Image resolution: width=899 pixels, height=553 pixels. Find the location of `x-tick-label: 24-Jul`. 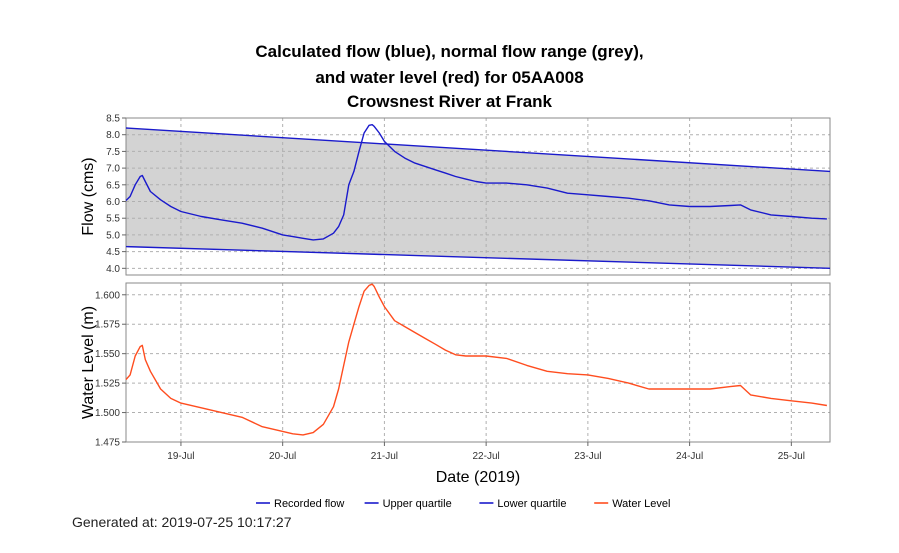

x-tick-label: 24-Jul is located at coordinates (689, 456).